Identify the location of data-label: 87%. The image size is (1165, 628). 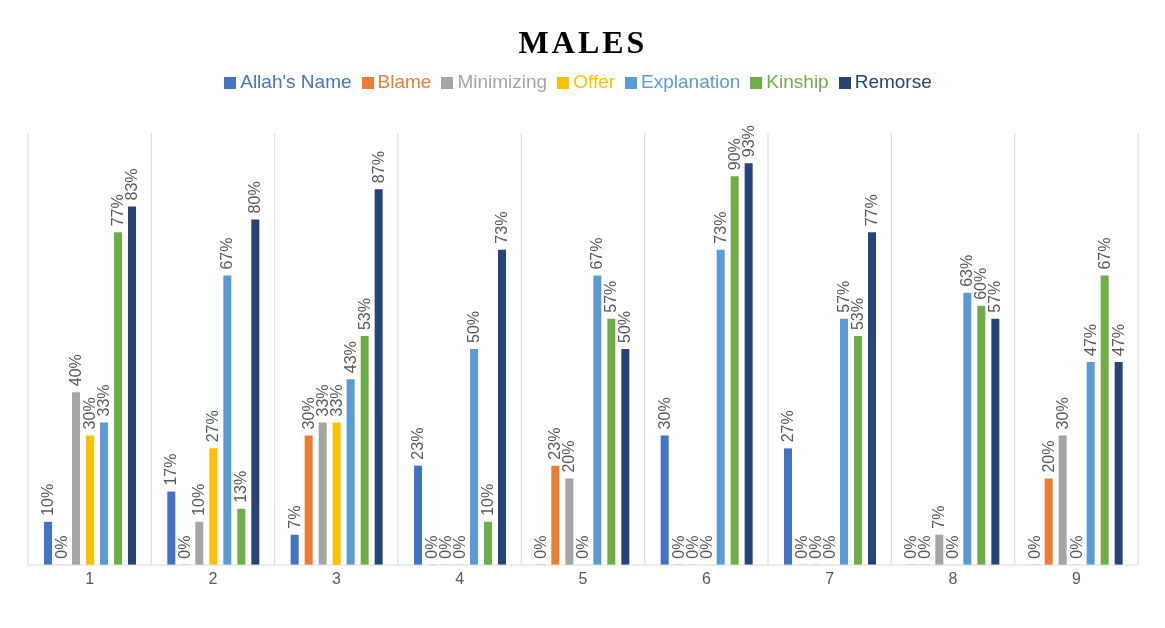
(378, 167).